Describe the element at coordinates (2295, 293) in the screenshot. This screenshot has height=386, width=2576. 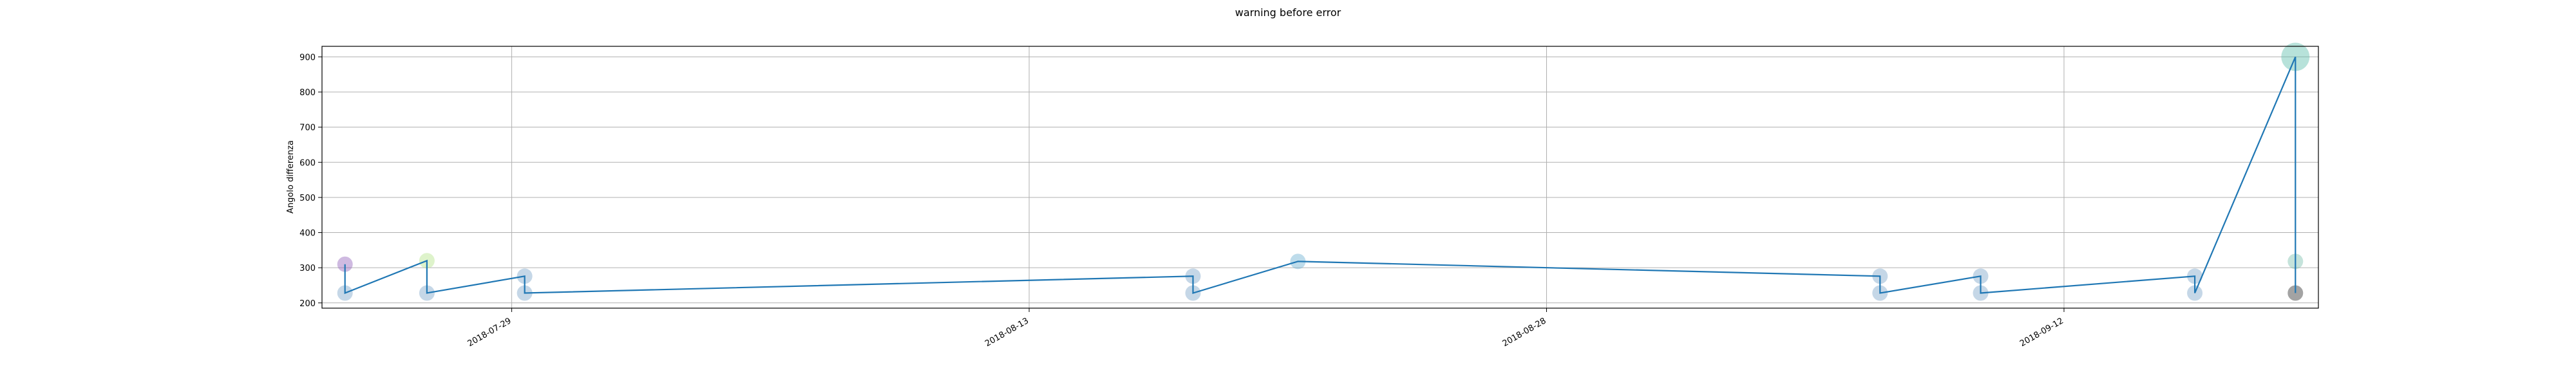
I see `data-point` at that location.